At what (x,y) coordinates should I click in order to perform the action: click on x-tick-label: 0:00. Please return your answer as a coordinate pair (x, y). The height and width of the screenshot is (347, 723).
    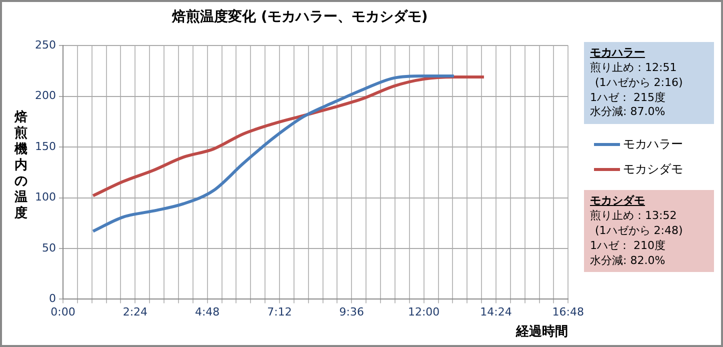
    Looking at the image, I should click on (63, 312).